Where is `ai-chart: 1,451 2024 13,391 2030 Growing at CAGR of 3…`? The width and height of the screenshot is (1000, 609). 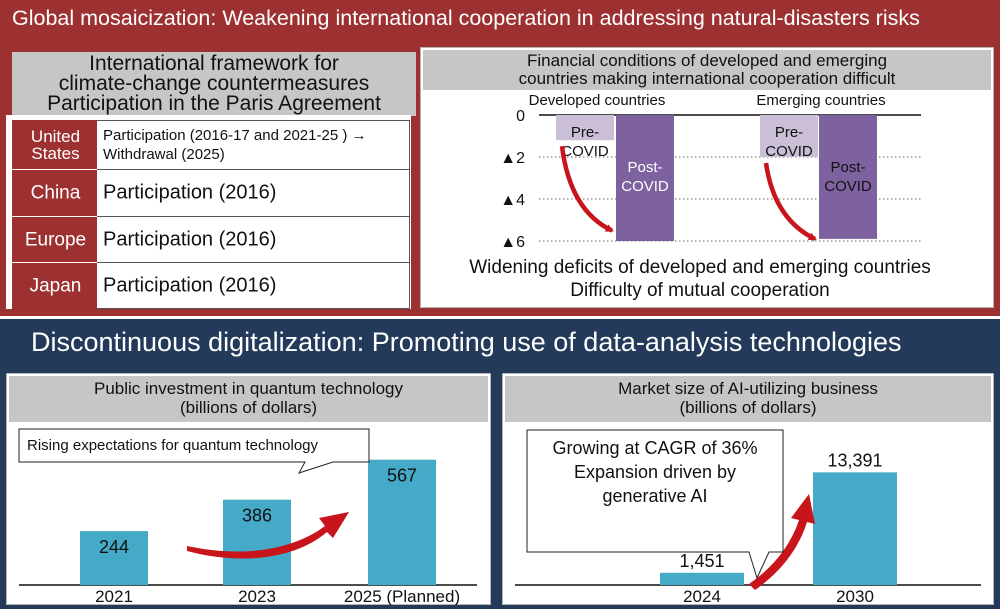 ai-chart: 1,451 2024 13,391 2030 Growing at CAGR of 3… is located at coordinates (748, 517).